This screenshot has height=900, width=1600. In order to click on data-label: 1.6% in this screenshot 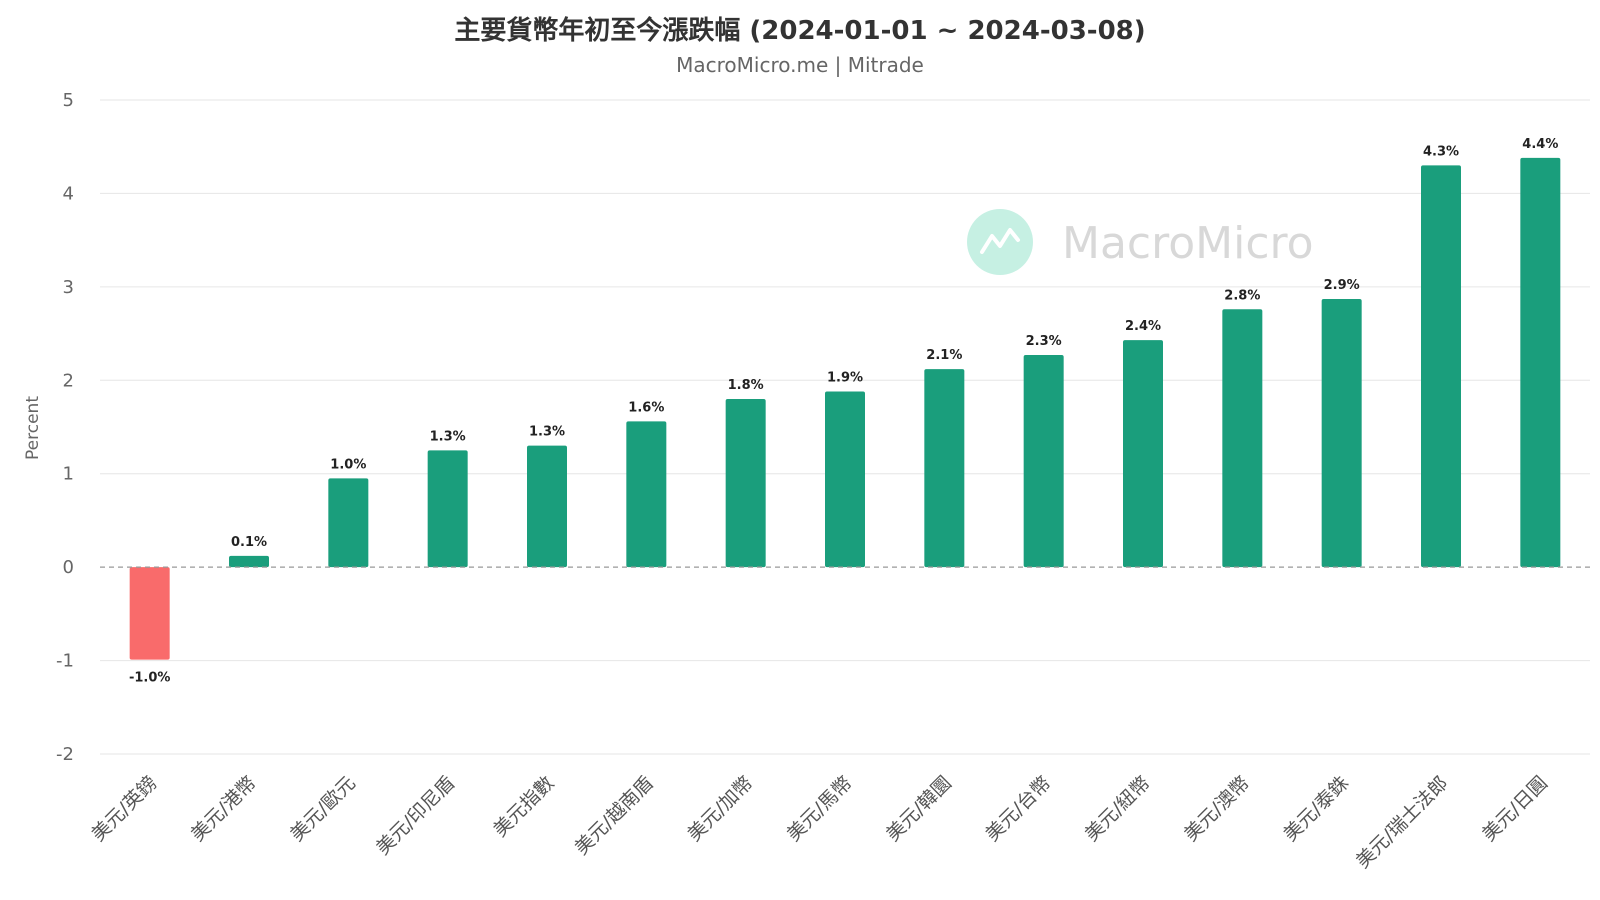, I will do `click(646, 407)`.